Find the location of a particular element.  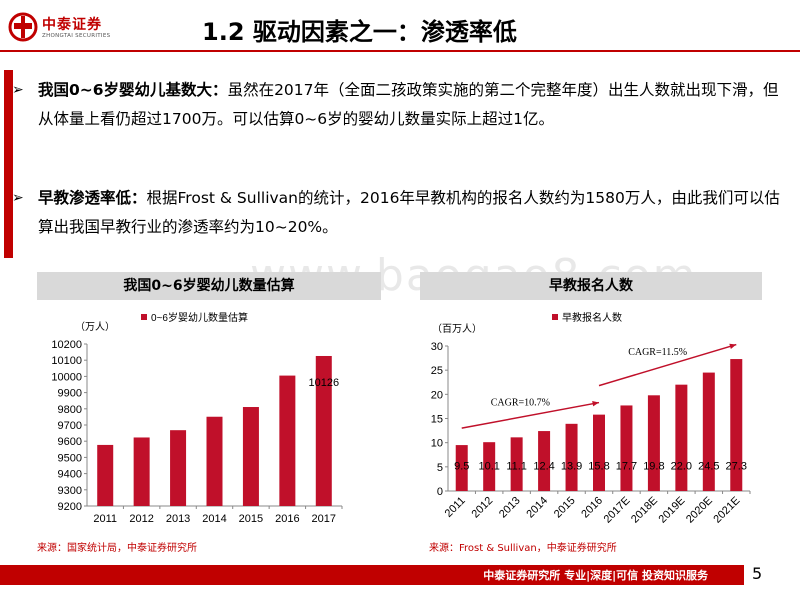

y-tick-label: 9900 is located at coordinates (70, 394).